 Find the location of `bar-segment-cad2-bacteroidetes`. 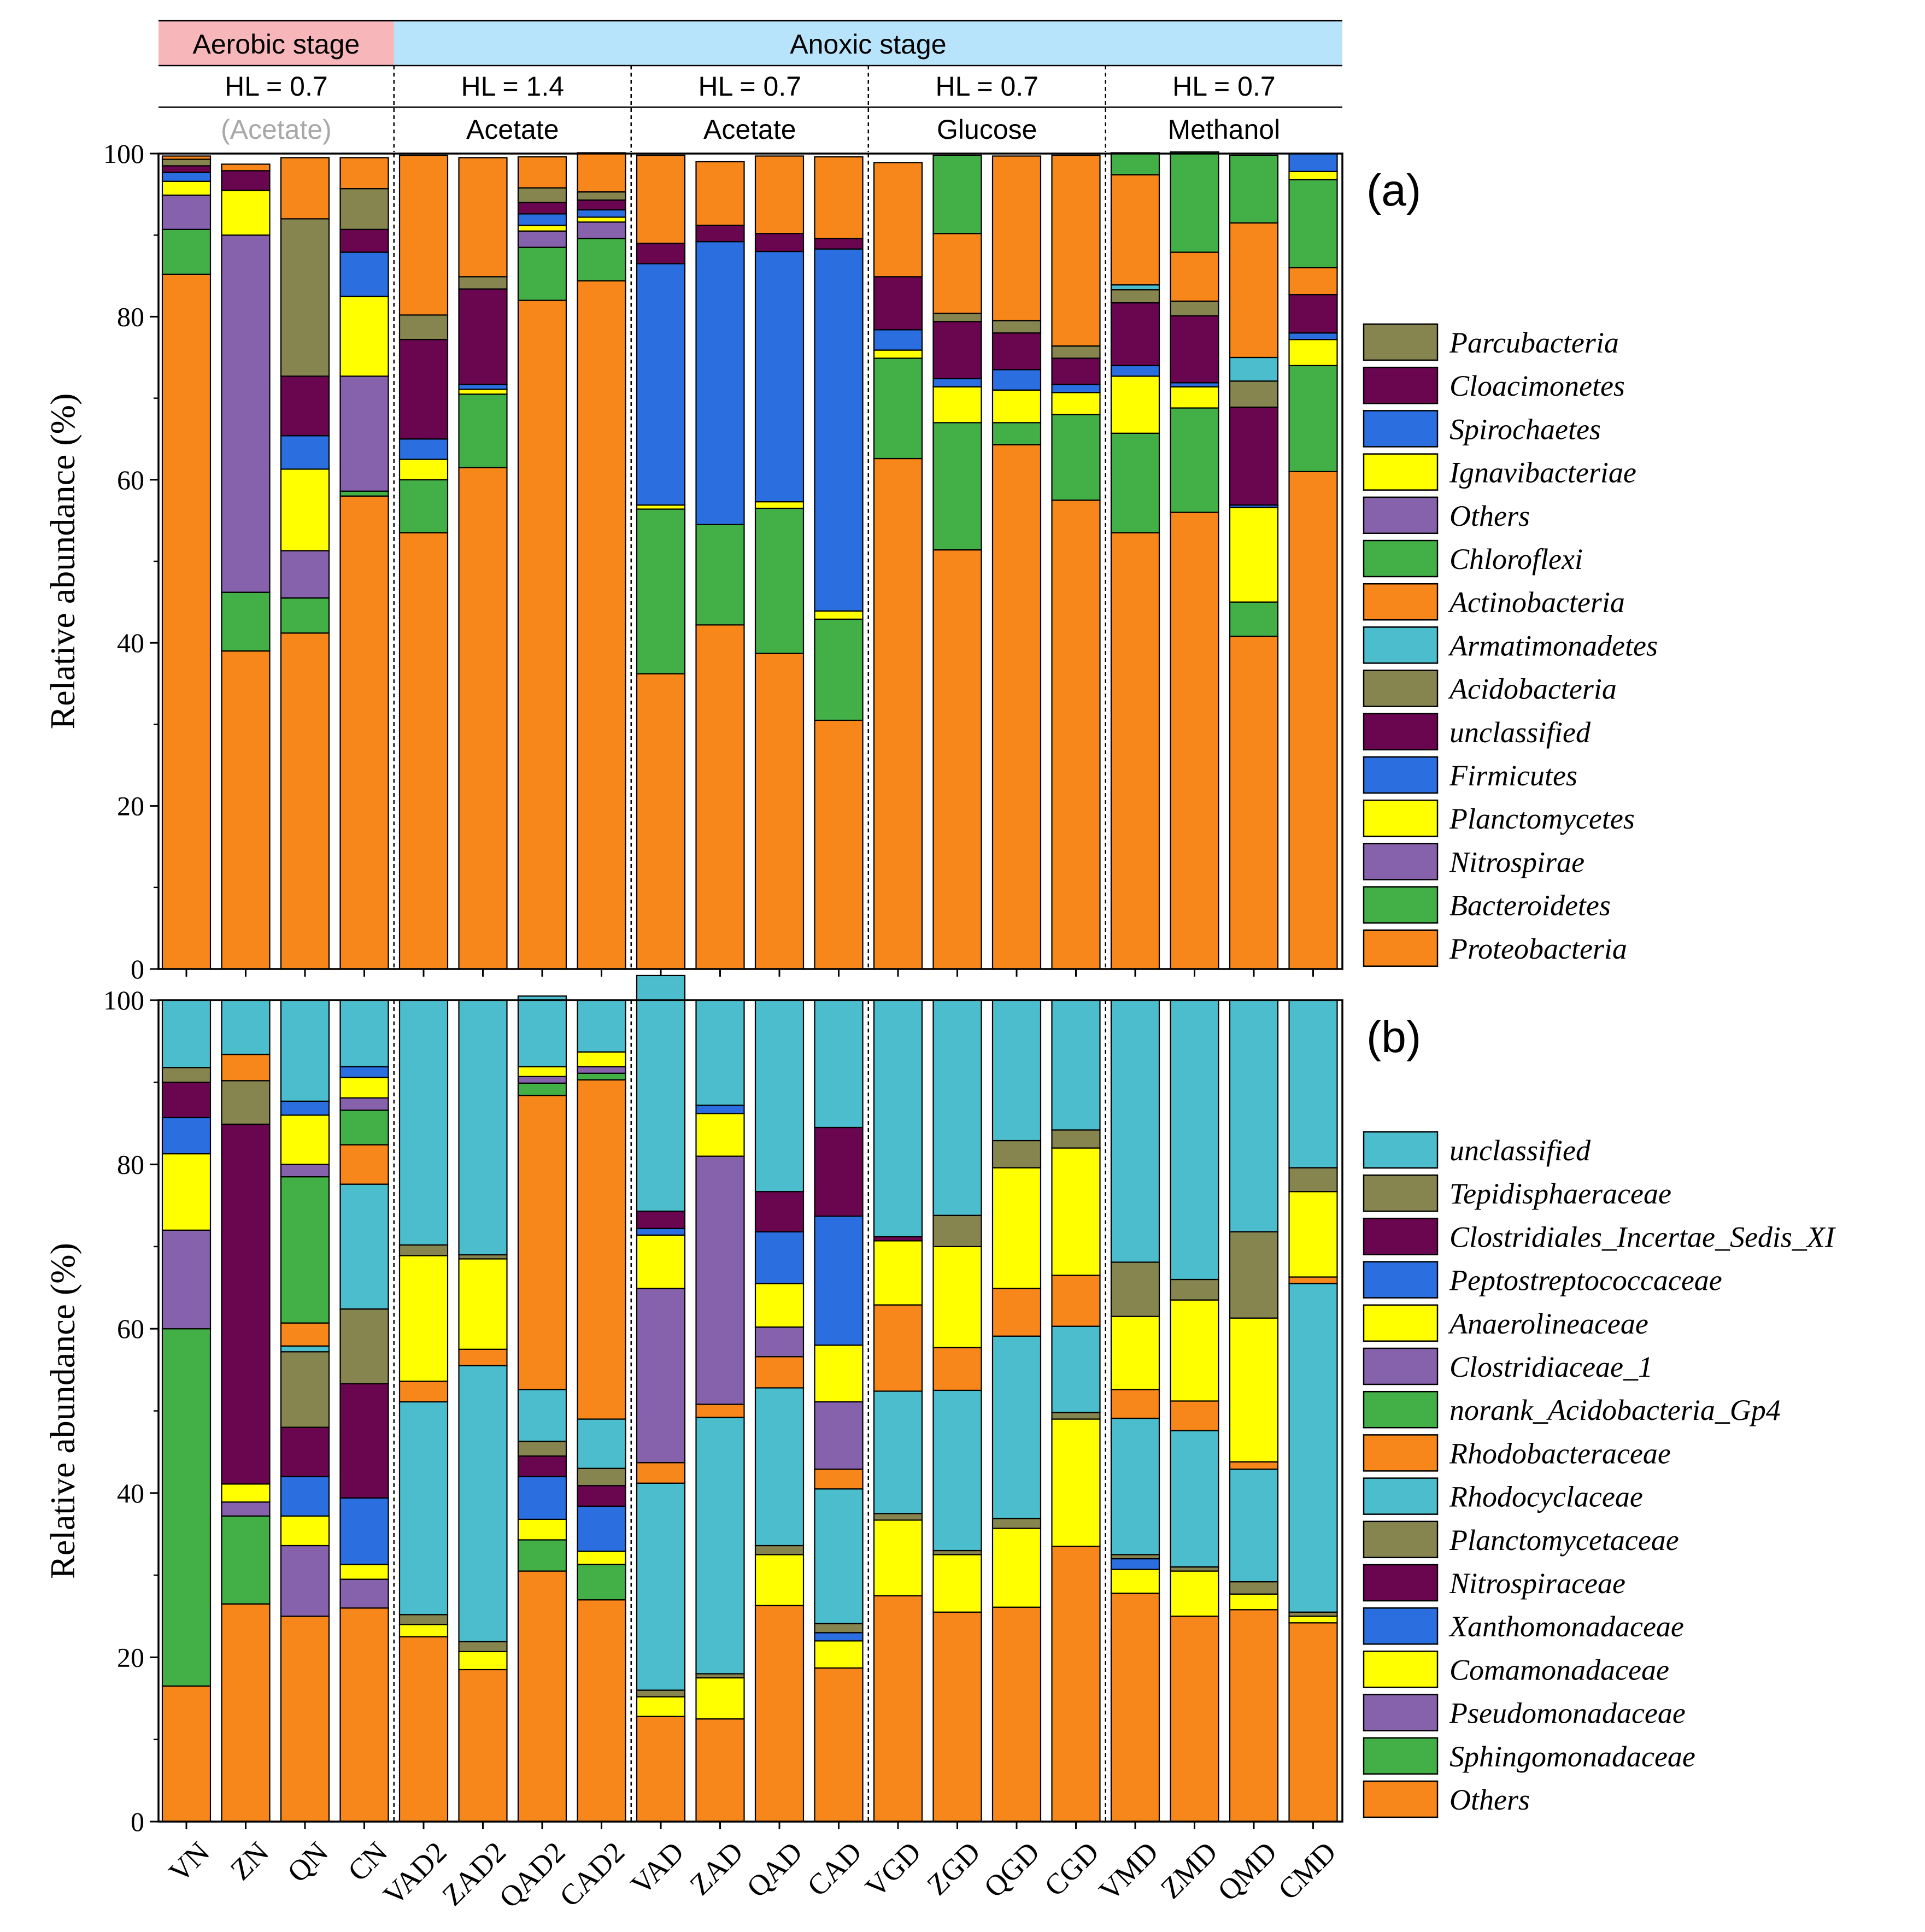

bar-segment-cad2-bacteroidetes is located at coordinates (601, 259).